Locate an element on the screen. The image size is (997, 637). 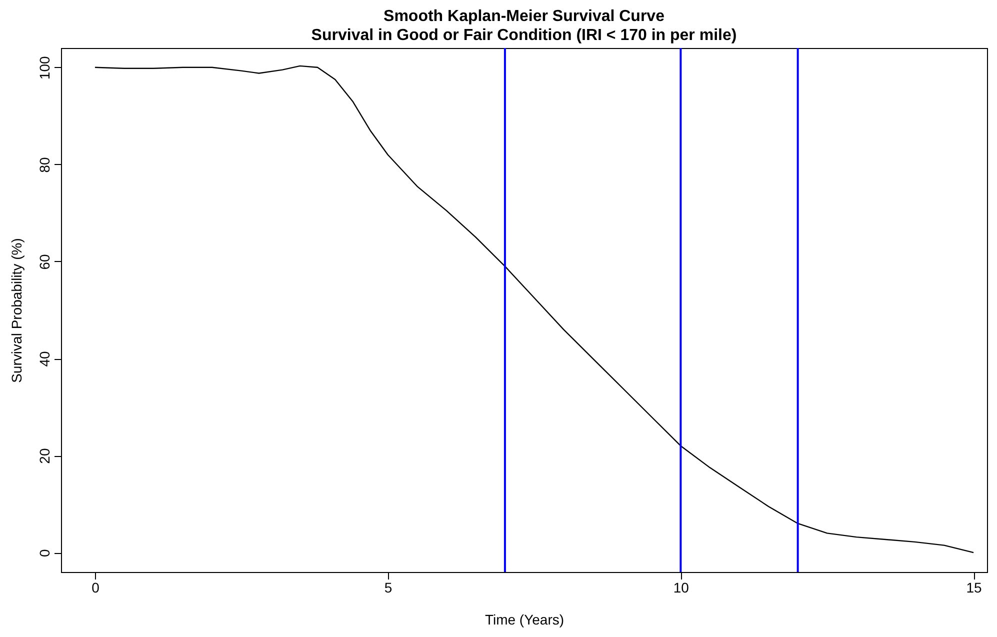
x-axis-title: Time (Years) is located at coordinates (524, 620).